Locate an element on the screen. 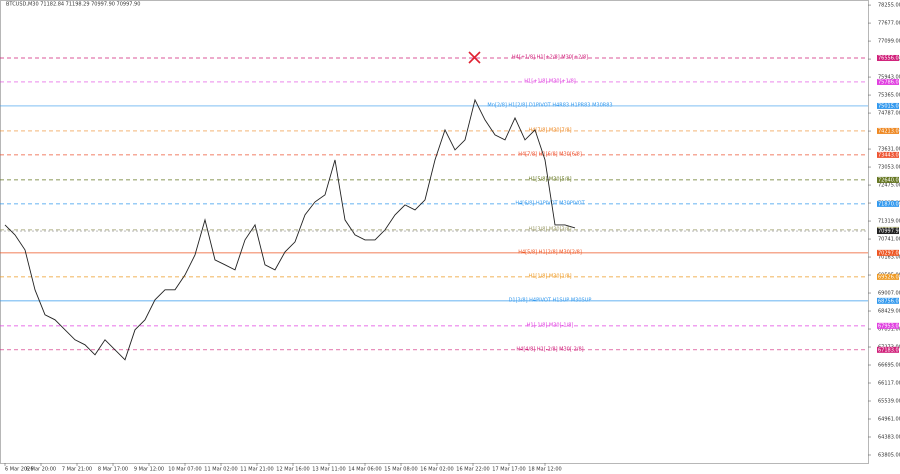  x-tick-label: 14 Mar 06:00 is located at coordinates (364, 470).